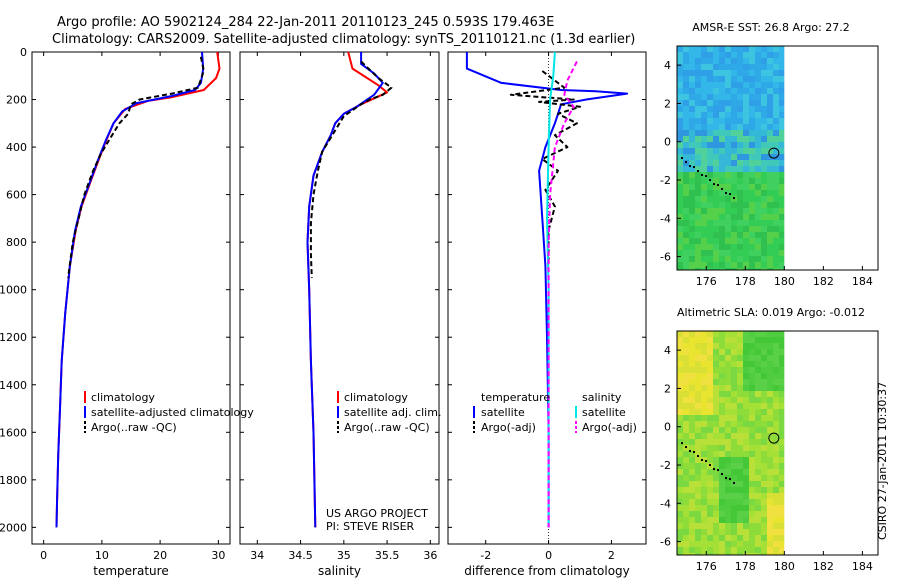 This screenshot has height=584, width=900. What do you see at coordinates (485, 555) in the screenshot?
I see `x-tick-label: -2` at bounding box center [485, 555].